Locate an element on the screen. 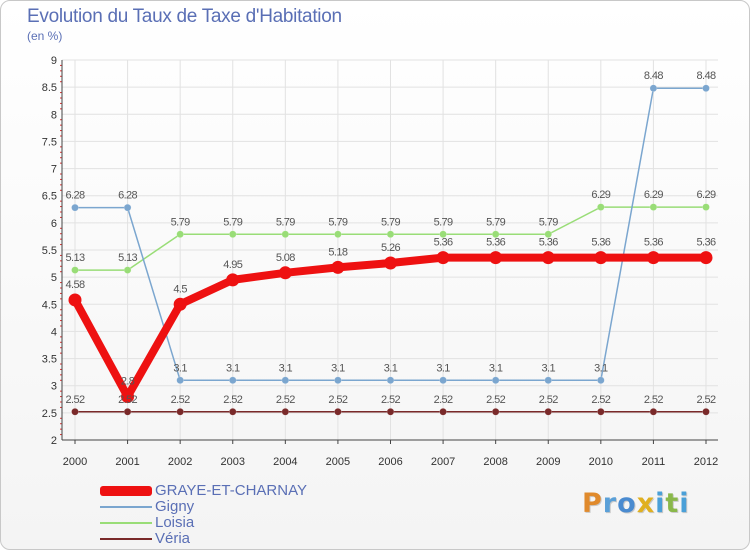 The width and height of the screenshot is (750, 550). x-tick-label: 2012 is located at coordinates (706, 462).